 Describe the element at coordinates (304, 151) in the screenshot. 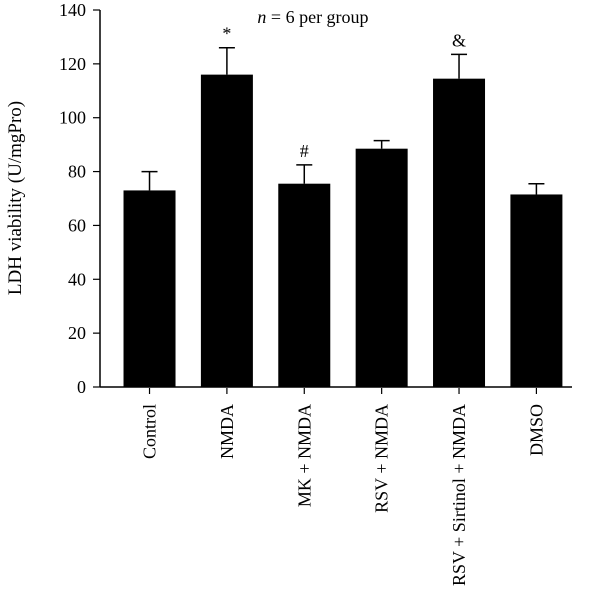

I see `significance-mark: #` at that location.